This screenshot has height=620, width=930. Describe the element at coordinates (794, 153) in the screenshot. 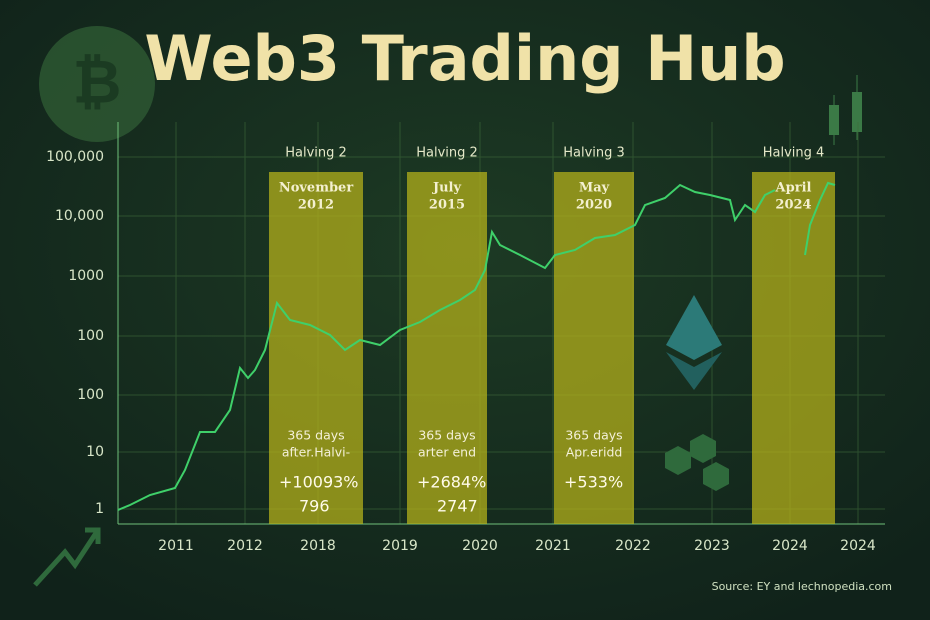

I see `halving-label: Halving 4` at that location.